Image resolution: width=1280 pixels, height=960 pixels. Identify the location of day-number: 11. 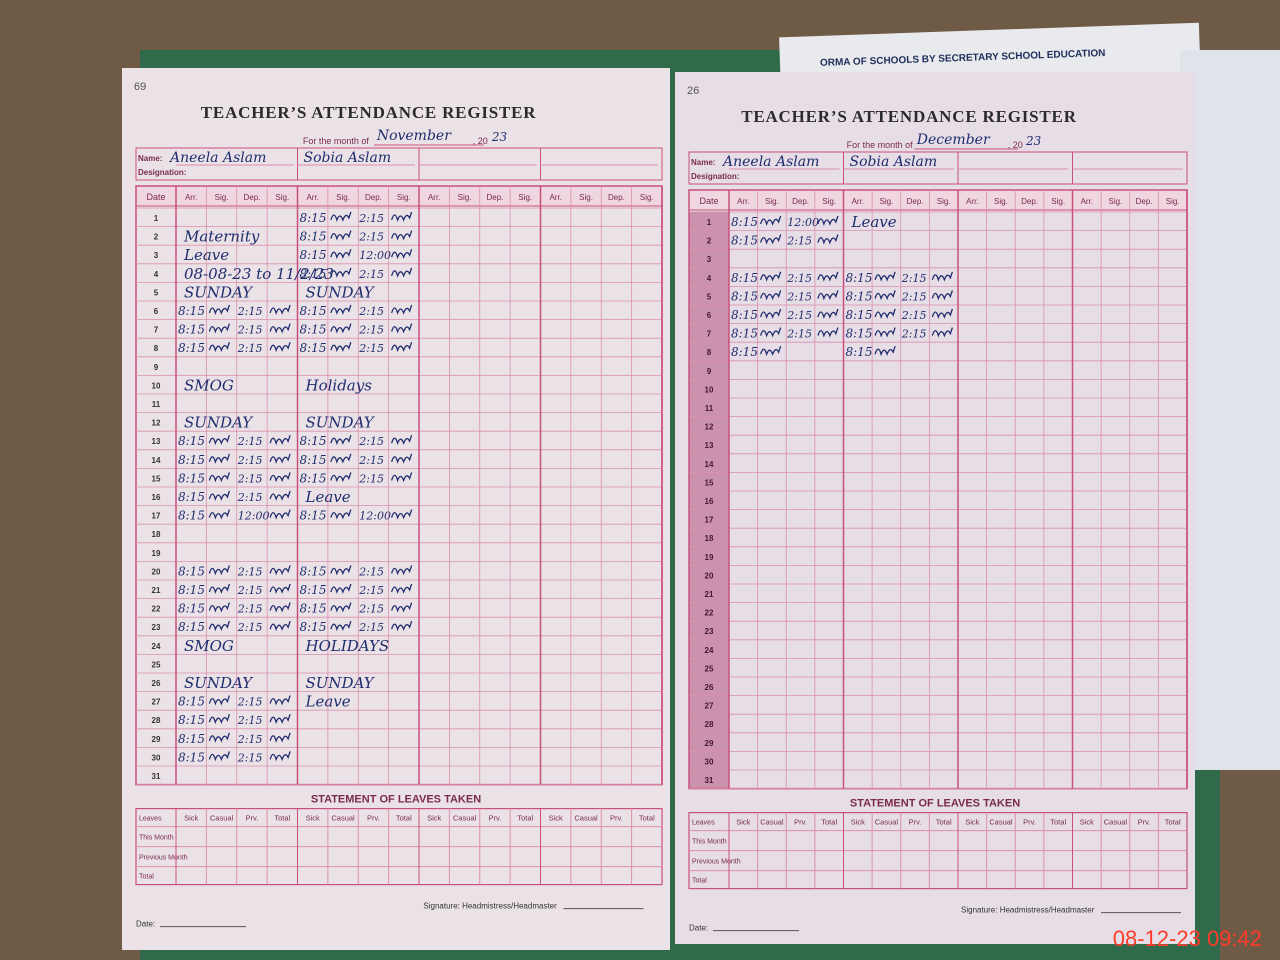
(156, 404).